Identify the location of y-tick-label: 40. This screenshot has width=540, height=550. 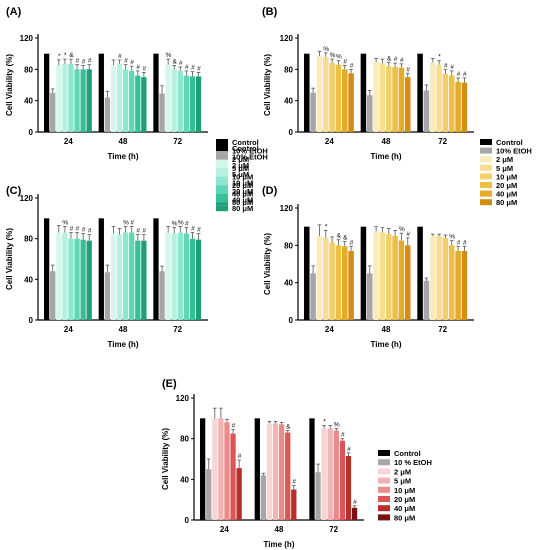
(28, 101).